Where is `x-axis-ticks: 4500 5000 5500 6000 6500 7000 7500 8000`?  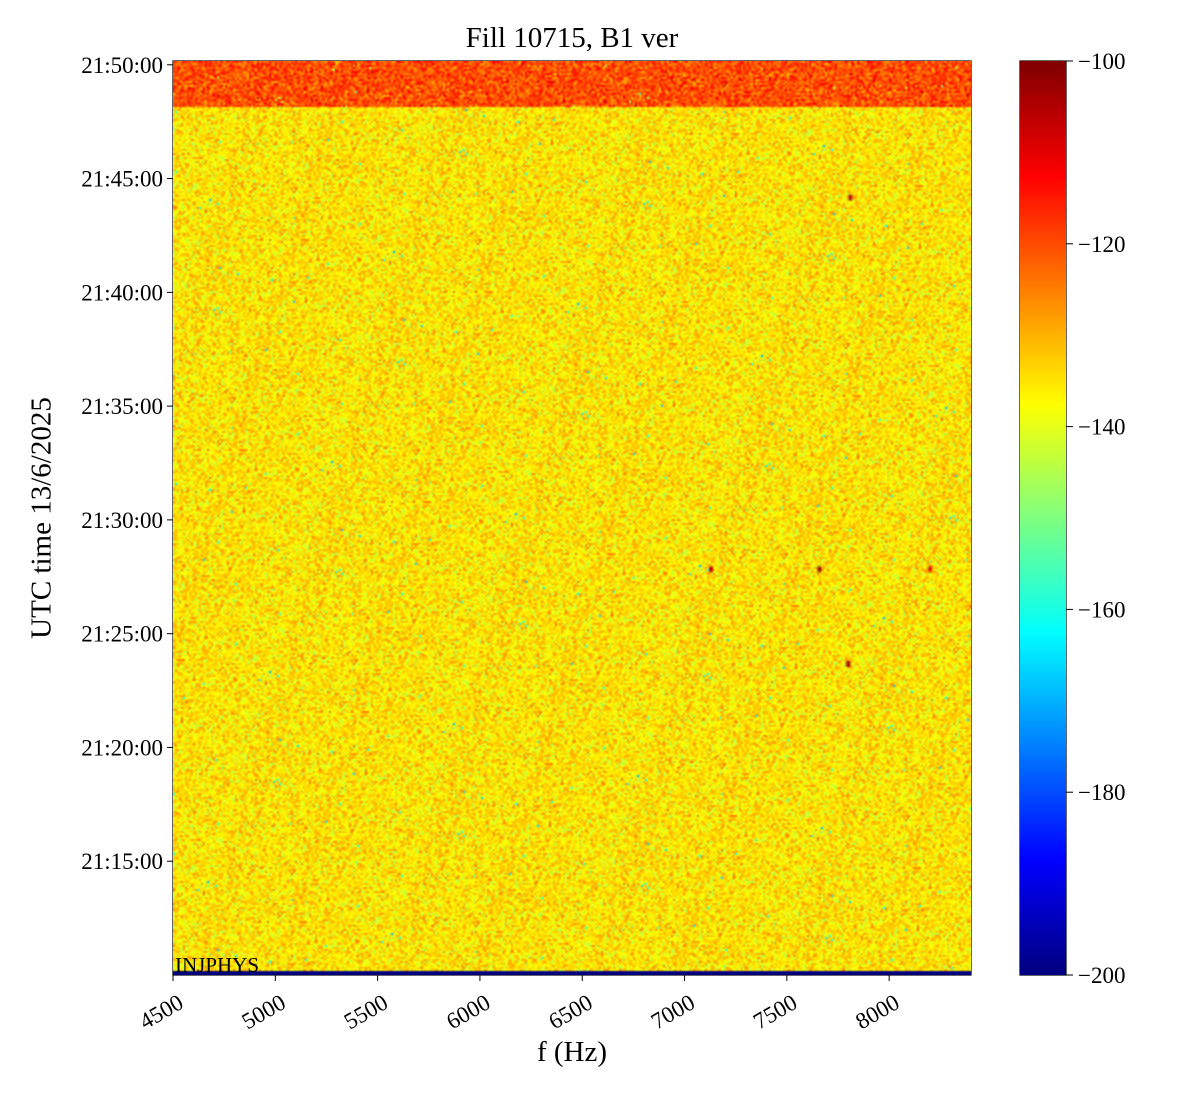 x-axis-ticks: 4500 5000 5500 6000 6500 7000 7500 8000 is located at coordinates (519, 1005).